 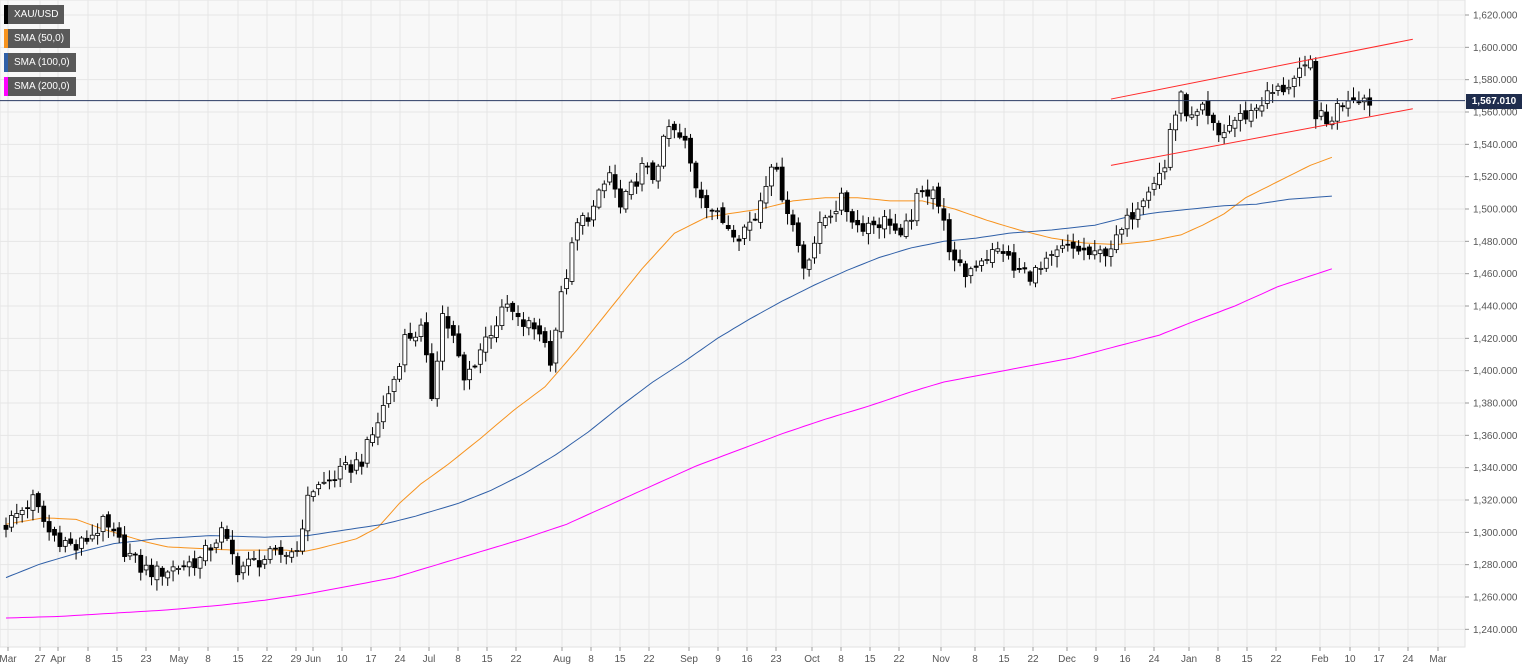 What do you see at coordinates (1495, 242) in the screenshot?
I see `y-tick-label: 1,480.000` at bounding box center [1495, 242].